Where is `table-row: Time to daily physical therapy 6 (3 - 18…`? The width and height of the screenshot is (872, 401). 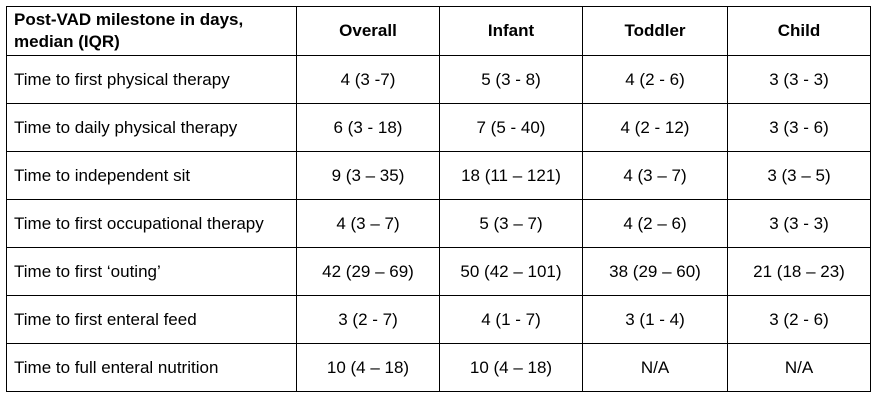
table-row: Time to daily physical therapy 6 (3 - 18… is located at coordinates (438, 127).